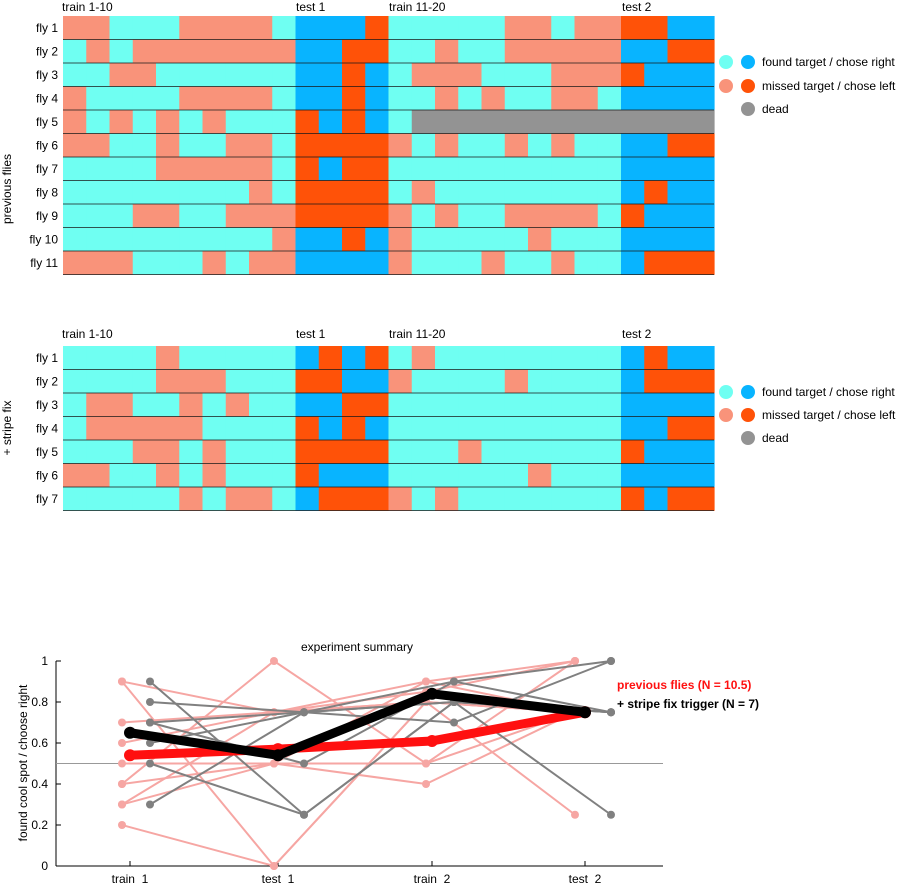  What do you see at coordinates (357, 733) in the screenshot?
I see `prev-mean-line` at bounding box center [357, 733].